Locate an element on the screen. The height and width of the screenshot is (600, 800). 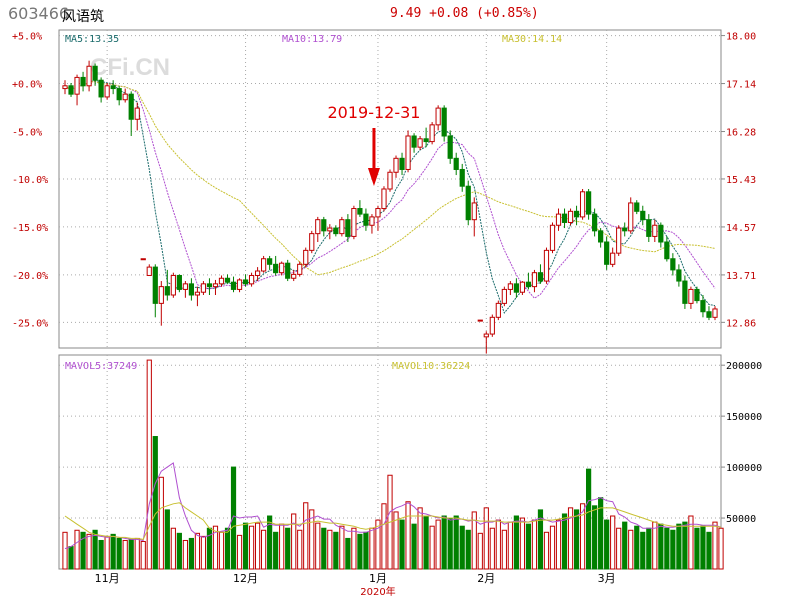
stock-code: 603466 is located at coordinates (39, 13).